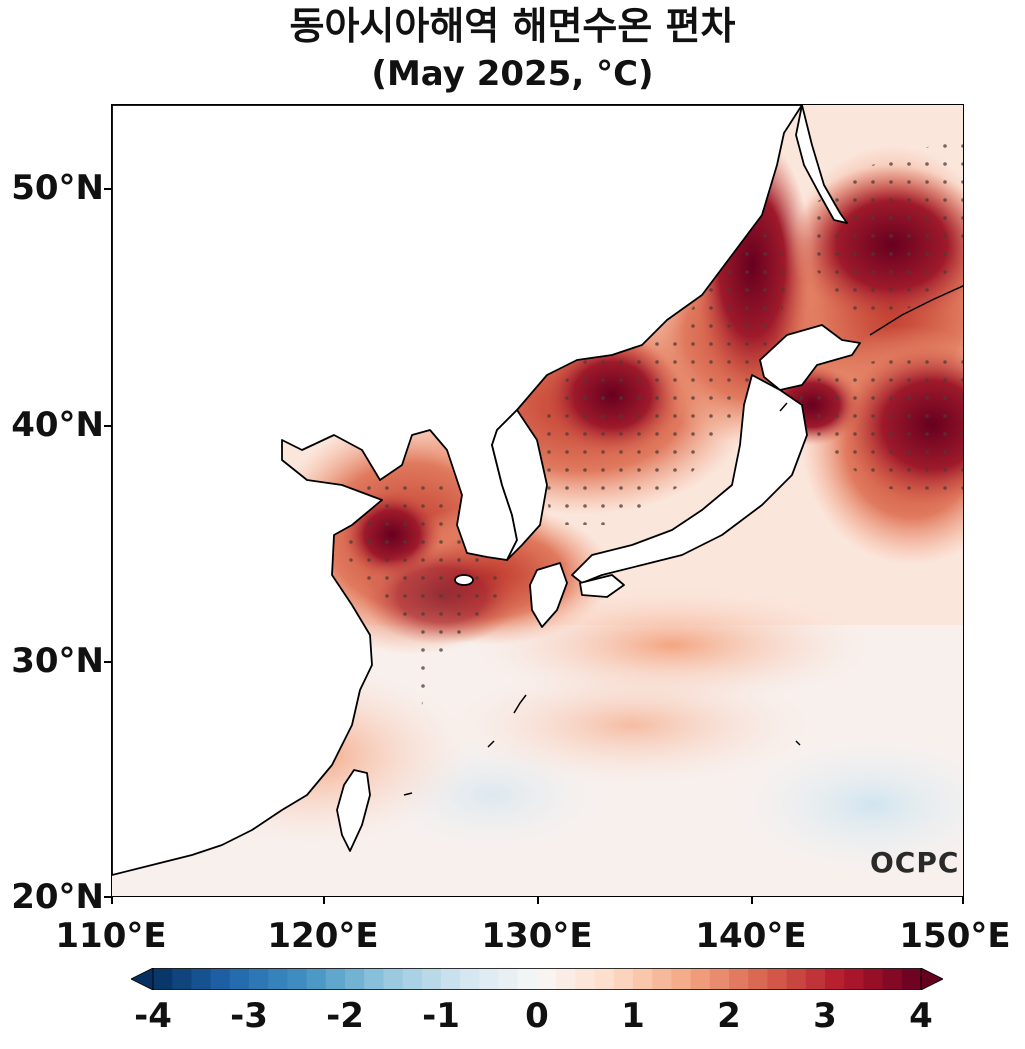 This screenshot has height=1049, width=1025. Describe the element at coordinates (57, 425) in the screenshot. I see `lat-label-40n: 40°N` at that location.